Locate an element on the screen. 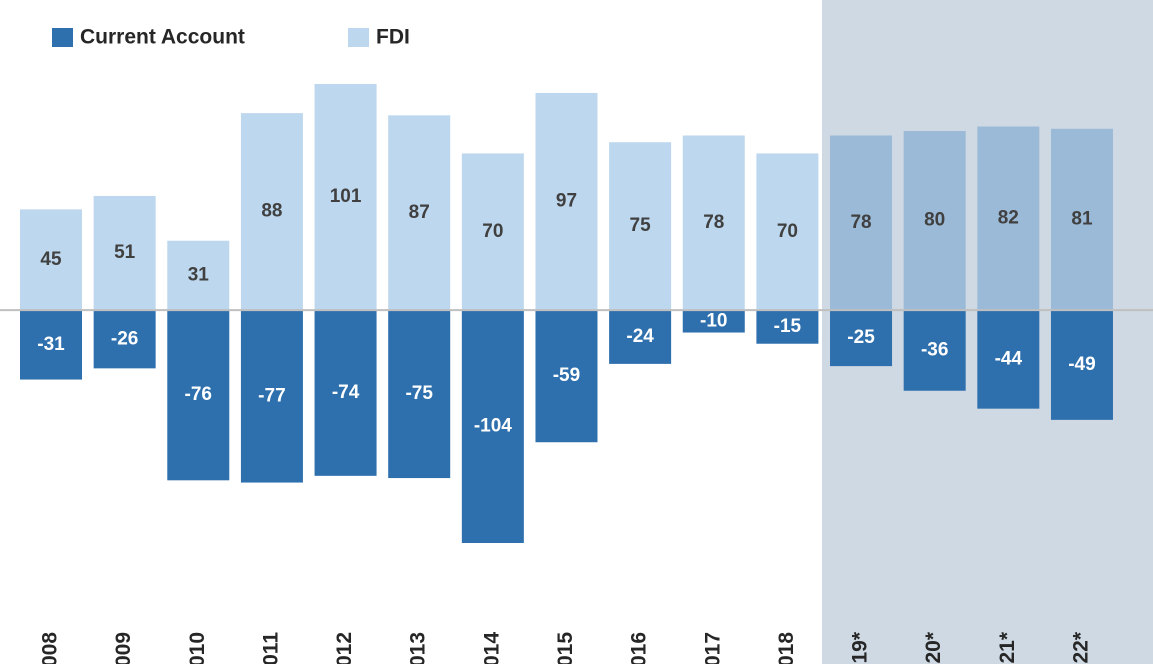 The width and height of the screenshot is (1153, 664). value-label: -49 is located at coordinates (1081, 364).